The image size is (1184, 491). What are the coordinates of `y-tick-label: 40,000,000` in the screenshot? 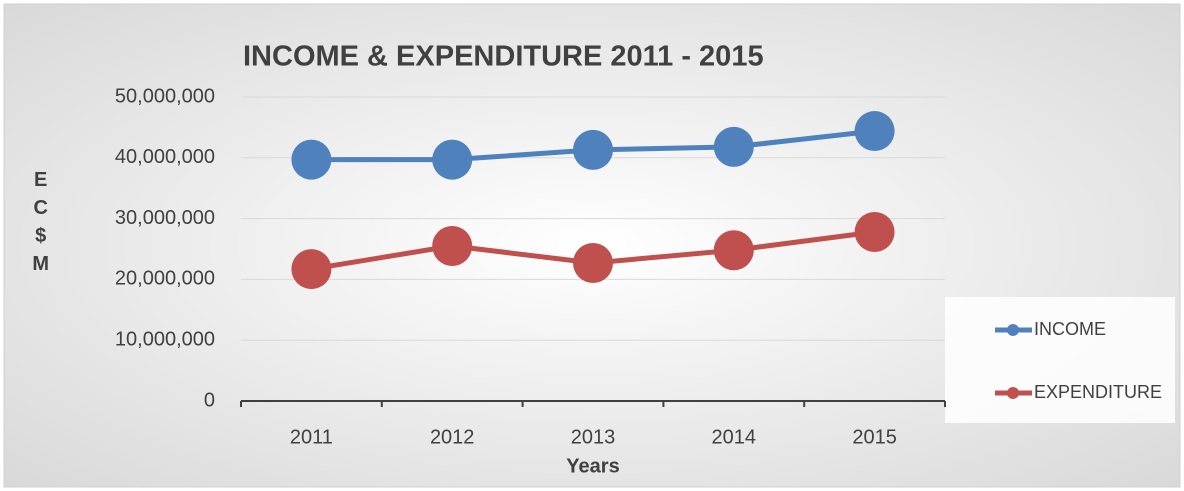 It's located at (165, 157).